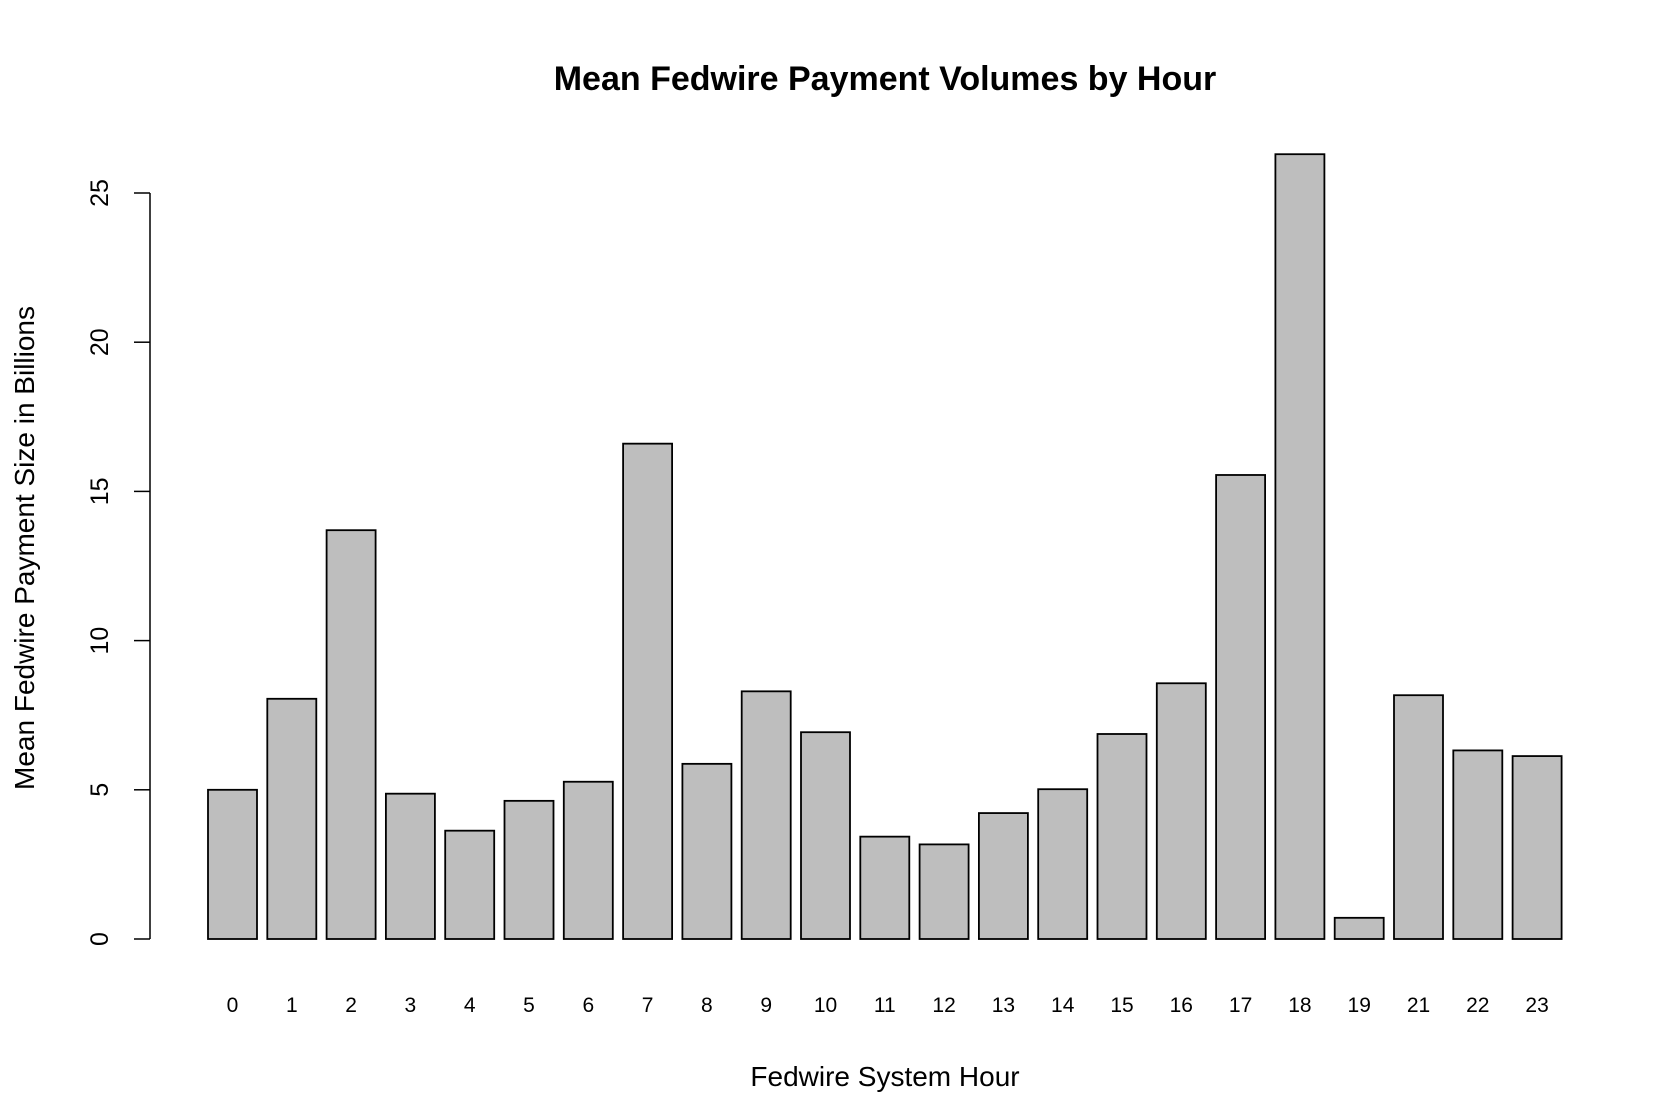 The width and height of the screenshot is (1677, 1101). Describe the element at coordinates (1063, 1005) in the screenshot. I see `x-tick-label: 14` at that location.